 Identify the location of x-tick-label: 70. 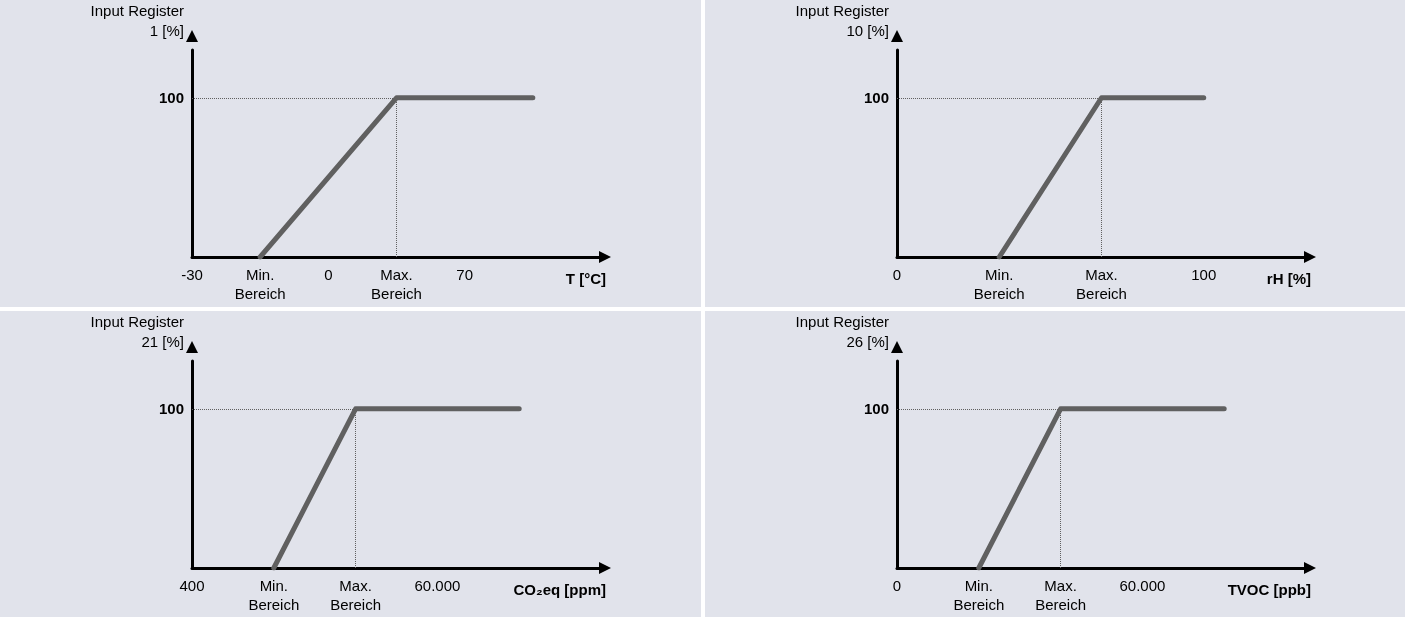
(465, 274).